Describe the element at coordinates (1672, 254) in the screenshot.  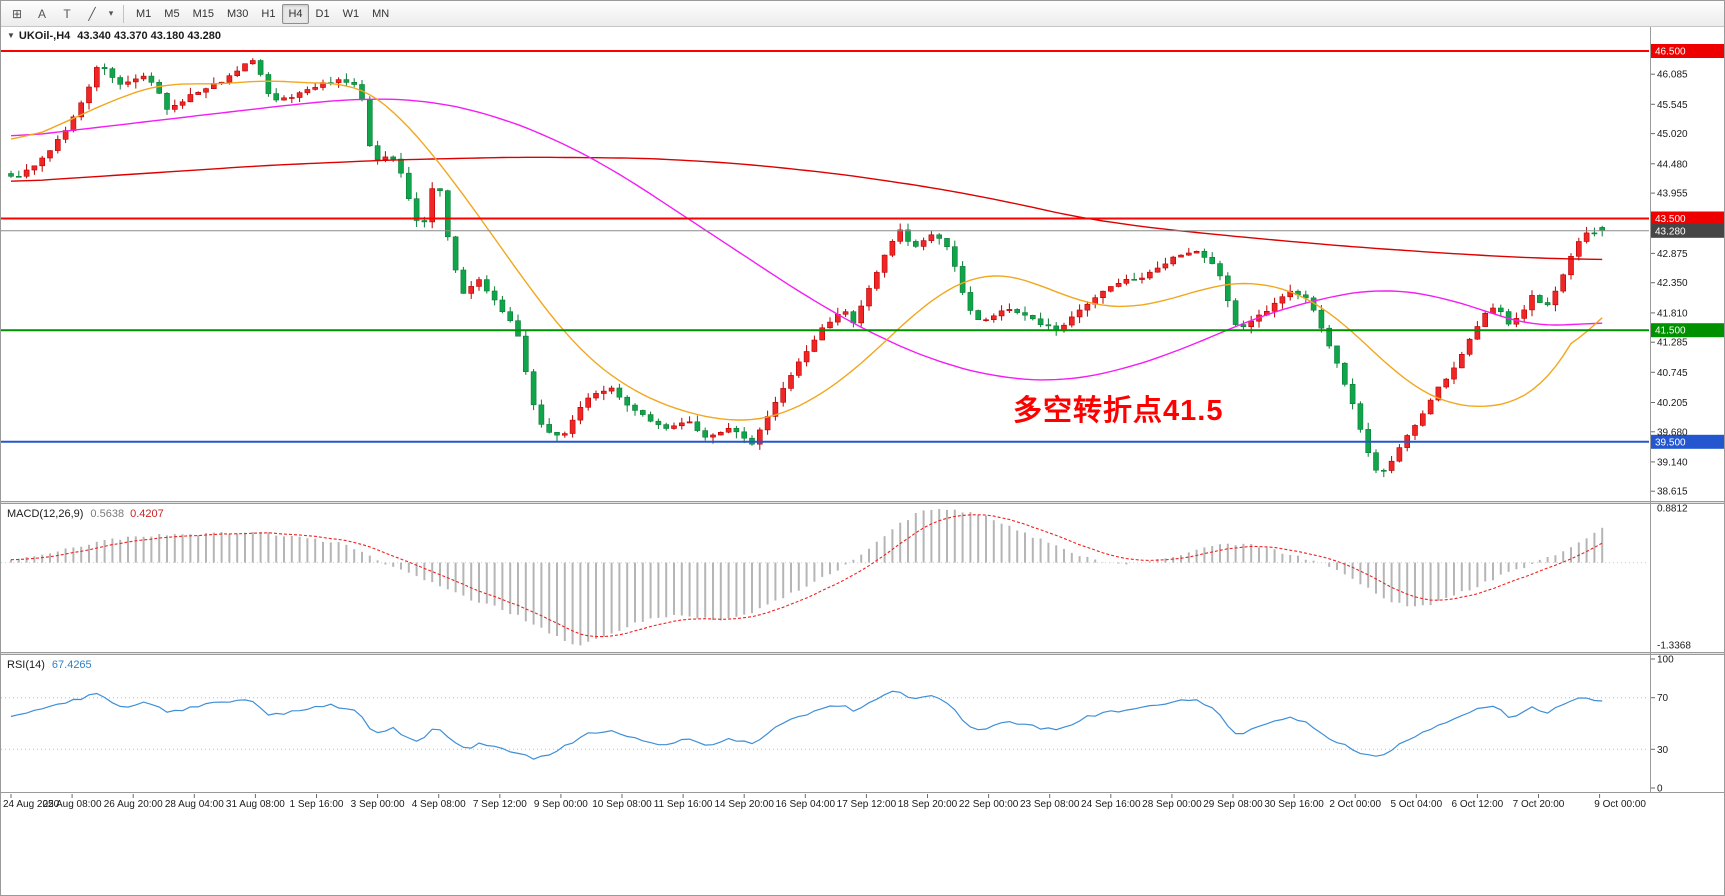
I see `svg-text: 42.875` at that location.